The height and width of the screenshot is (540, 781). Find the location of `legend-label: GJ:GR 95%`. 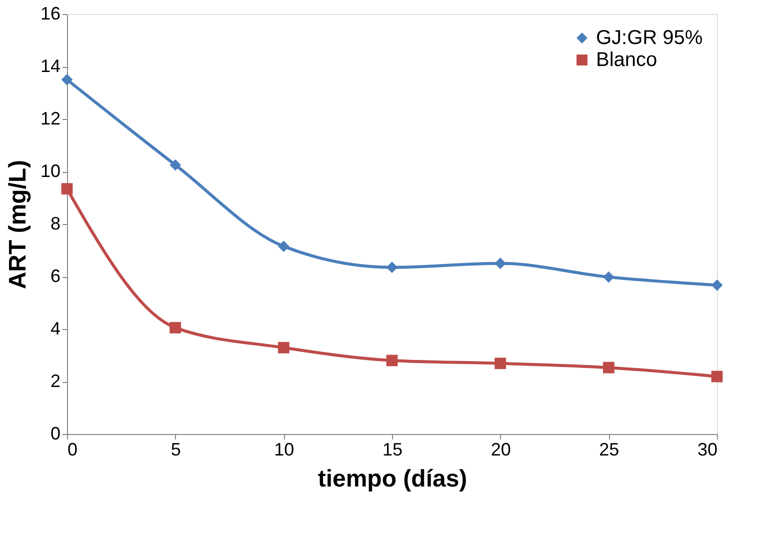

legend-label: GJ:GR 95% is located at coordinates (649, 38).